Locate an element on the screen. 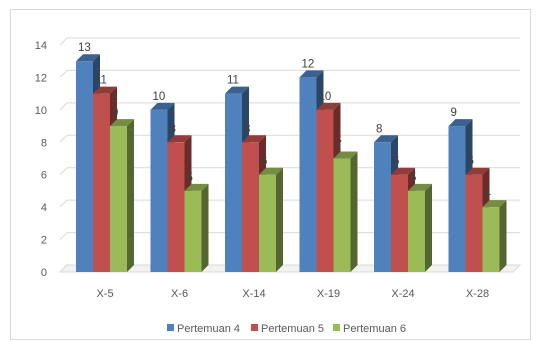 Image resolution: width=544 pixels, height=347 pixels. y-tick-label: 4 is located at coordinates (44, 208).